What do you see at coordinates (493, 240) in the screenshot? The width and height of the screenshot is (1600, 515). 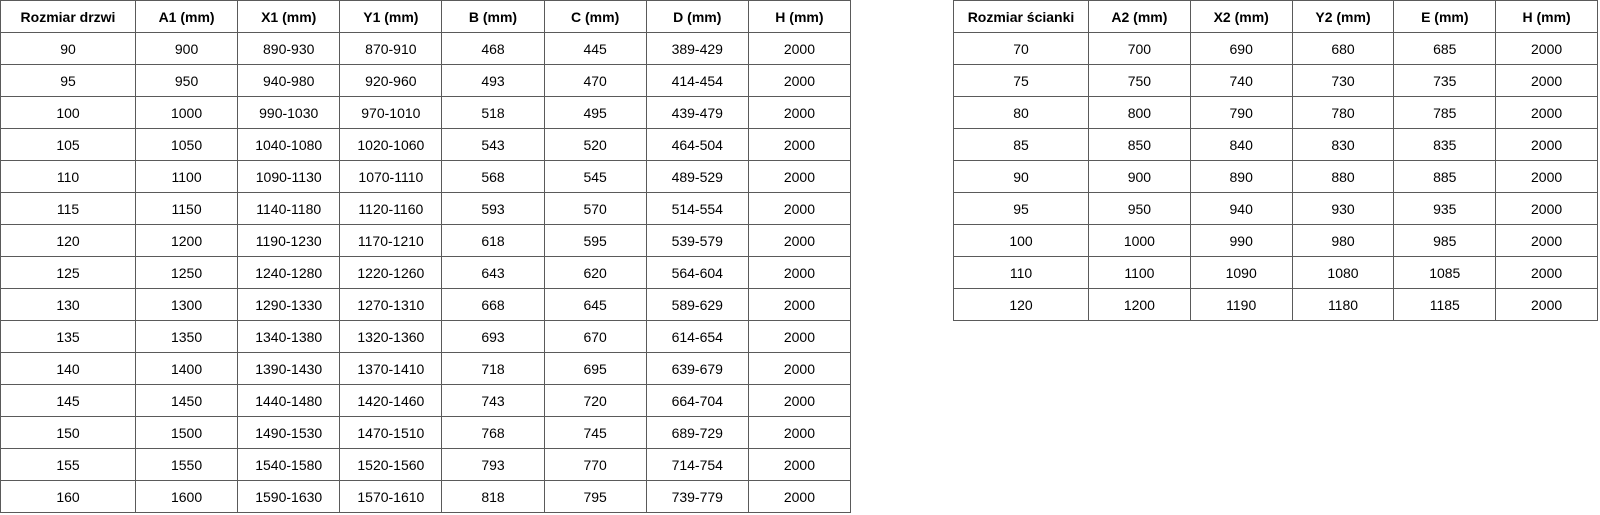 I see `table-cell: 618` at bounding box center [493, 240].